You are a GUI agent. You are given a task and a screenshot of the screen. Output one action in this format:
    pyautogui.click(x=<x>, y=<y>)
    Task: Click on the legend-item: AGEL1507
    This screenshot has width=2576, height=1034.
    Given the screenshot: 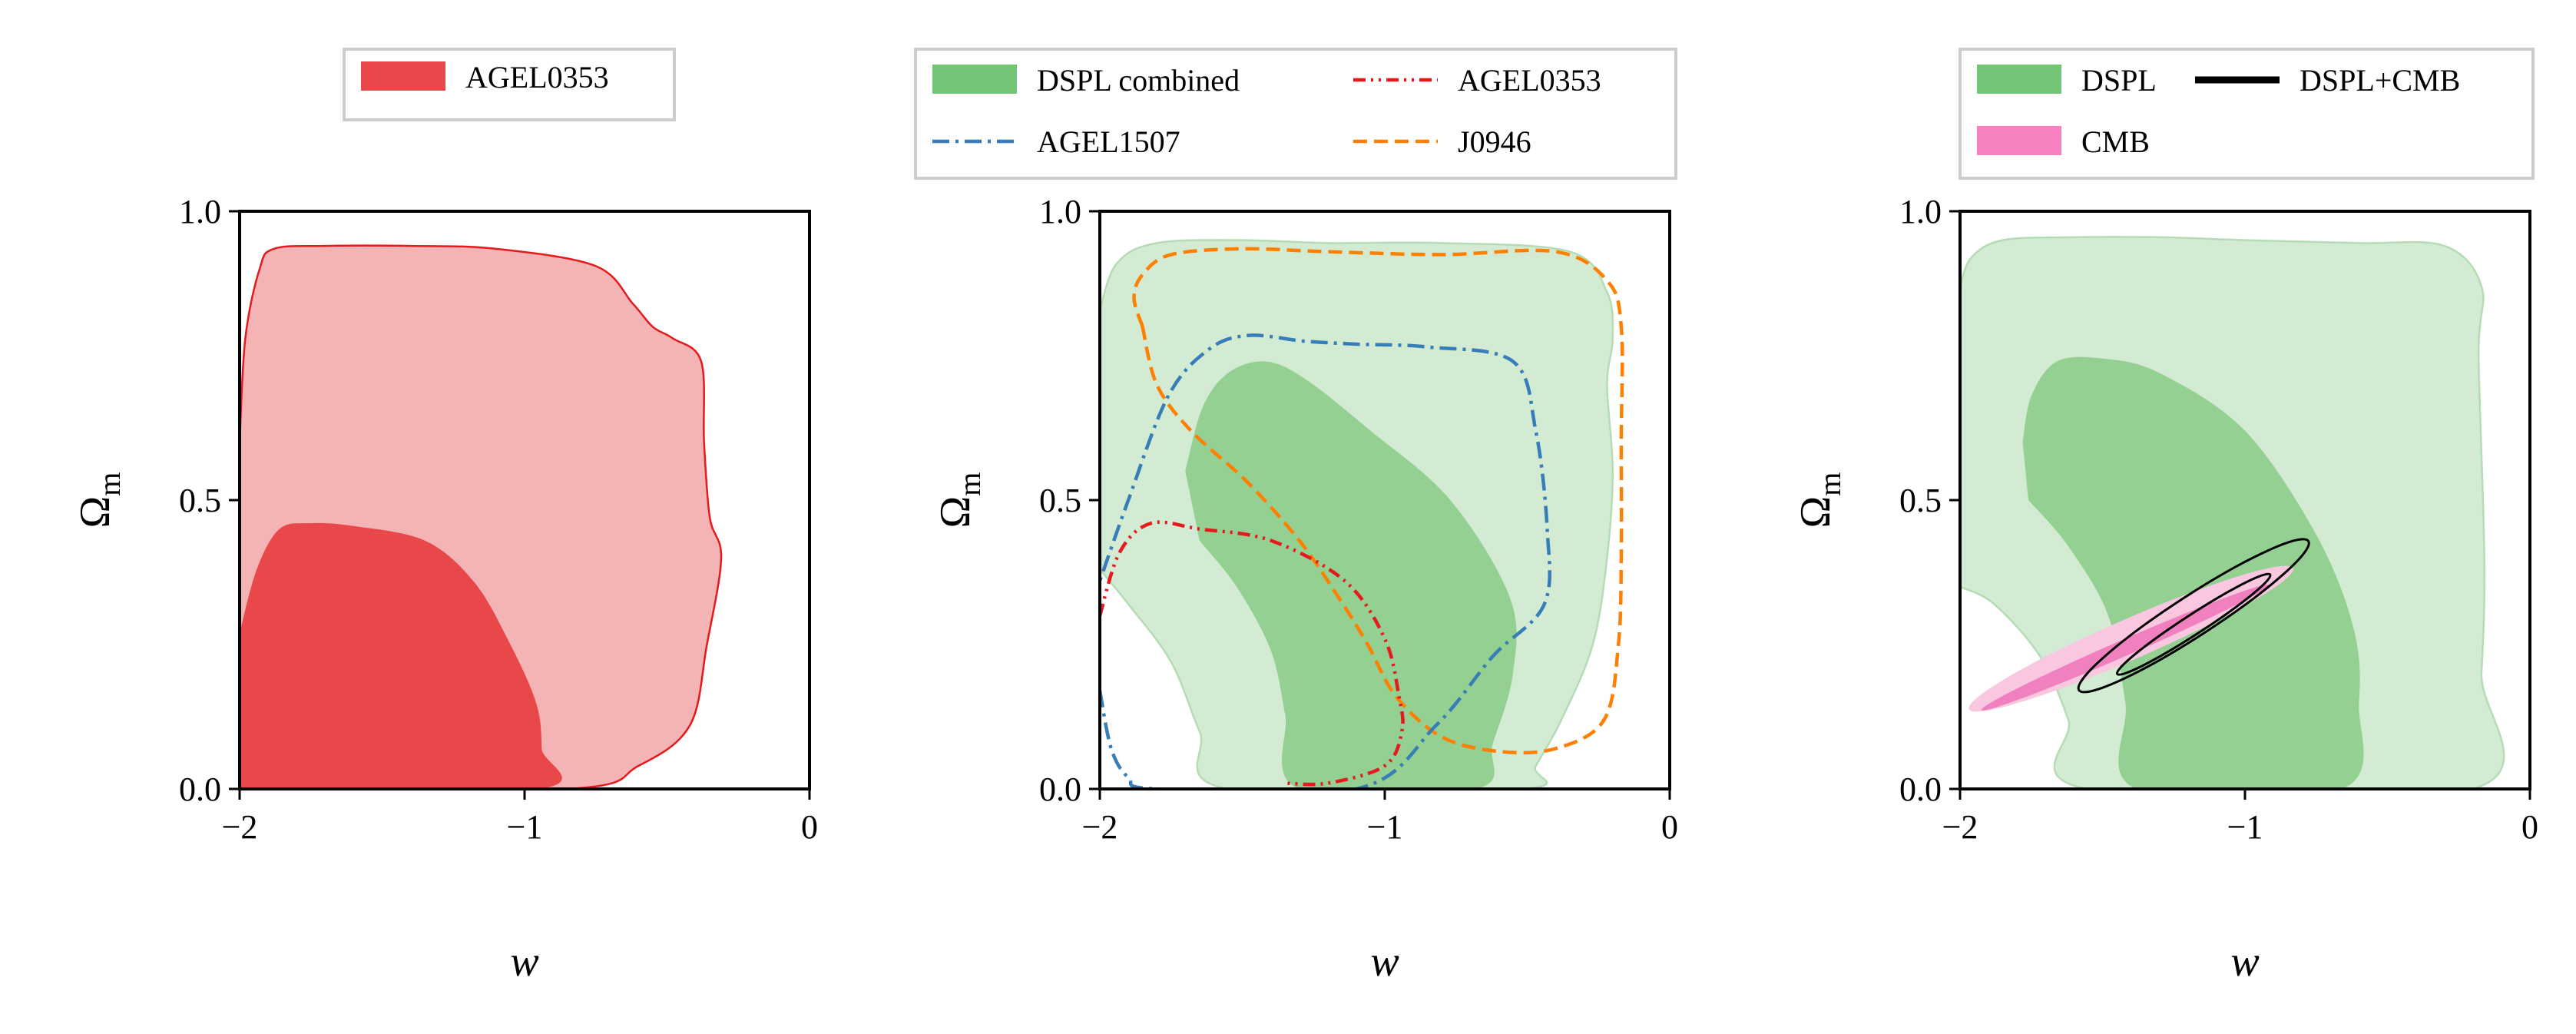 What is the action you would take?
    pyautogui.click(x=1056, y=141)
    